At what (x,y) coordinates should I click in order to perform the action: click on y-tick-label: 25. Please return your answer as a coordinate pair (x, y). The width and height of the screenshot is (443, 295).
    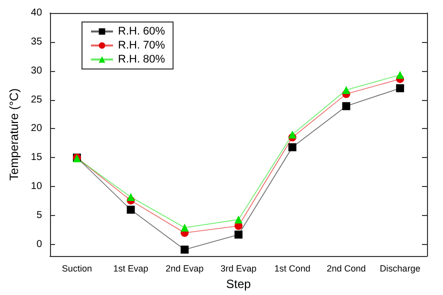
    Looking at the image, I should click on (36, 100).